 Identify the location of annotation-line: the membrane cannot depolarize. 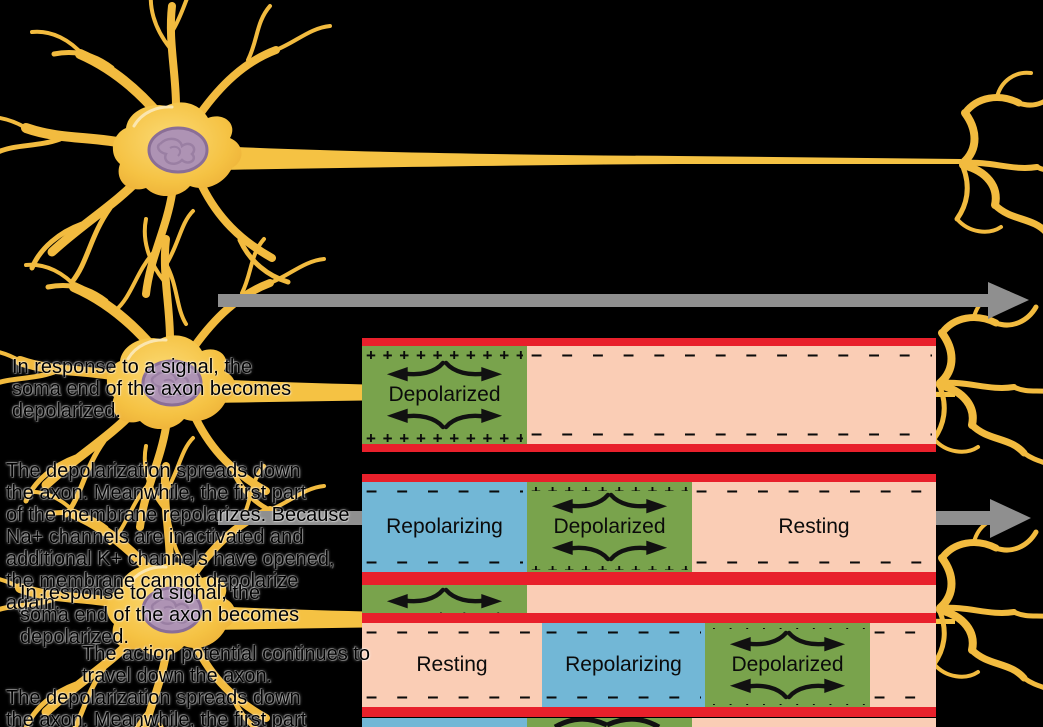
(152, 581).